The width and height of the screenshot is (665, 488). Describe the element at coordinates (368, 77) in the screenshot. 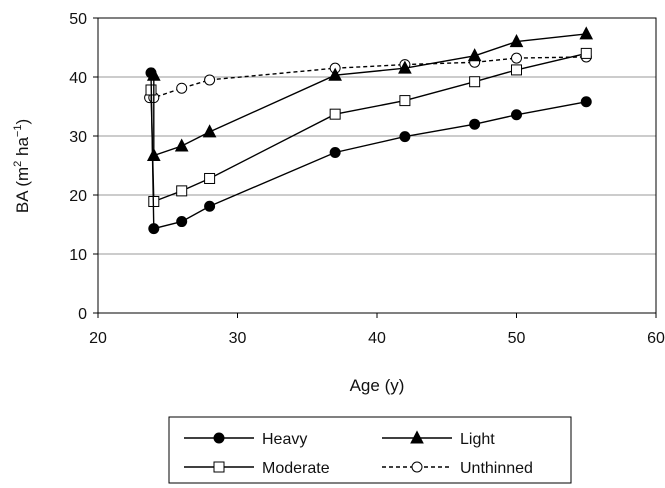

I see `series-line` at that location.